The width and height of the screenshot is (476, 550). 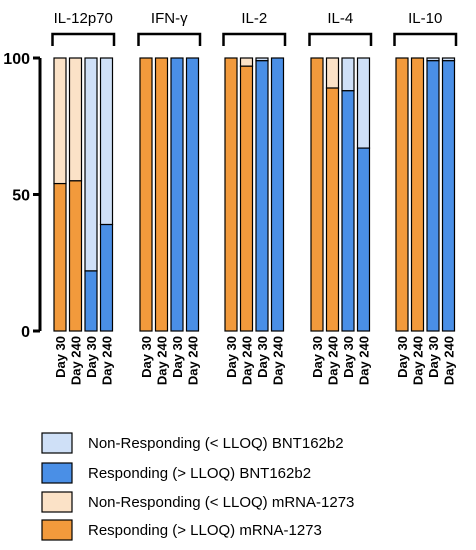 I want to click on group-brackets: IL-12p70 IFN-γ IL-2 IL-4 IL-10, so click(x=254, y=28).